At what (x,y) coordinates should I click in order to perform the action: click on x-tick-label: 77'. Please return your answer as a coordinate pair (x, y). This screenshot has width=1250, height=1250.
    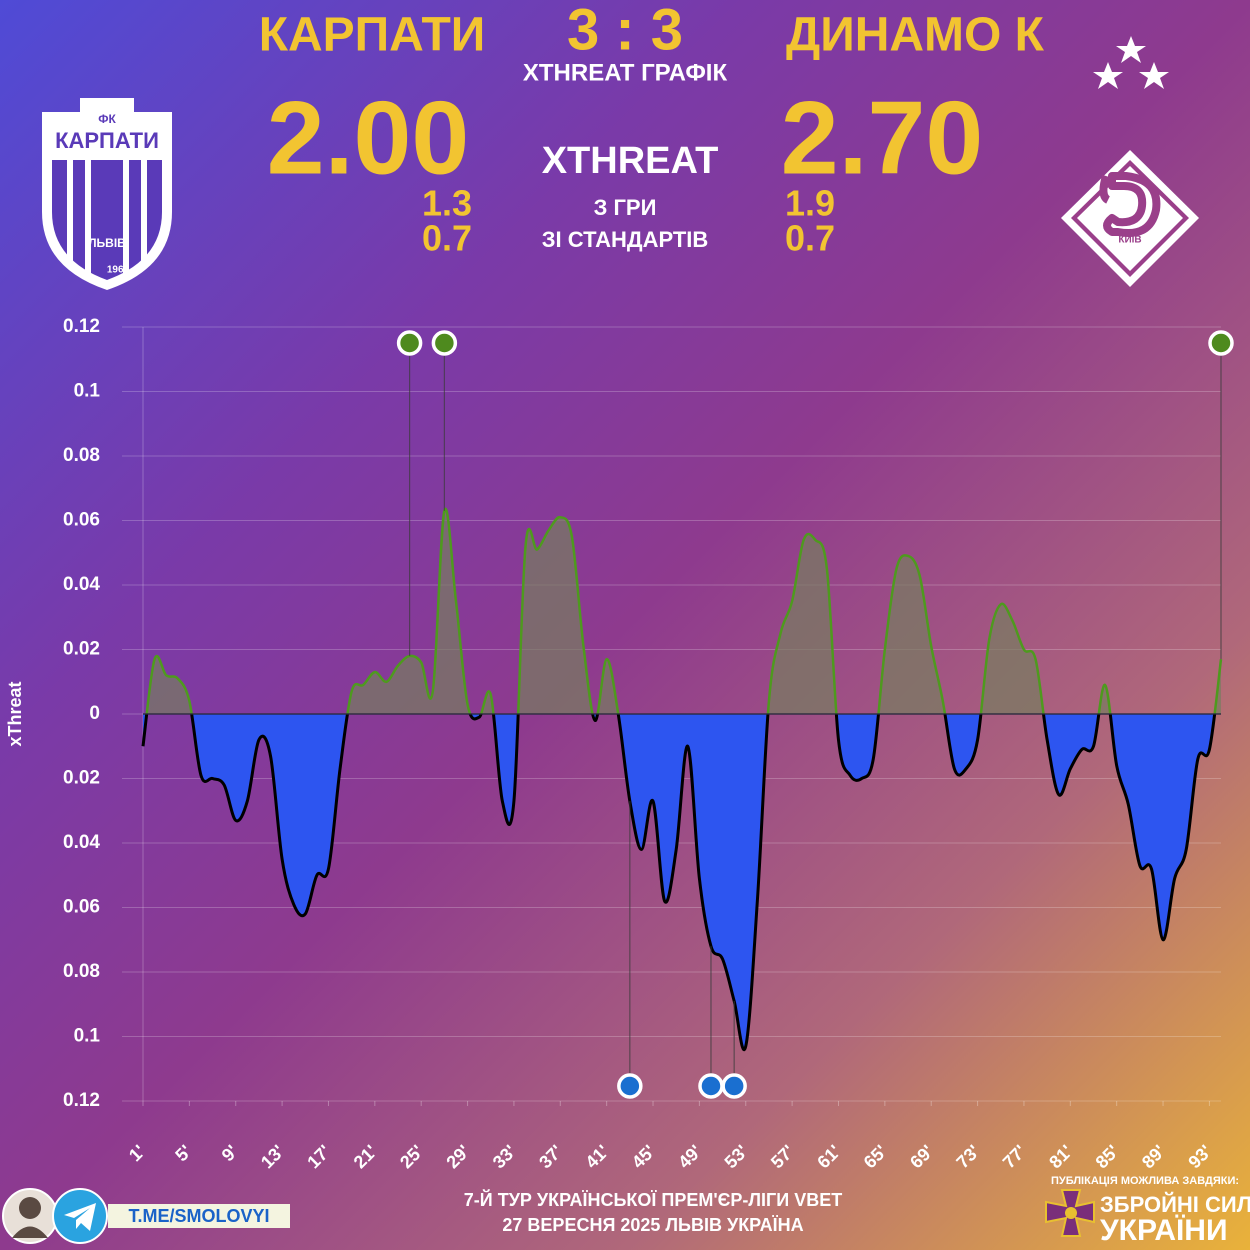
    Looking at the image, I should click on (1014, 1156).